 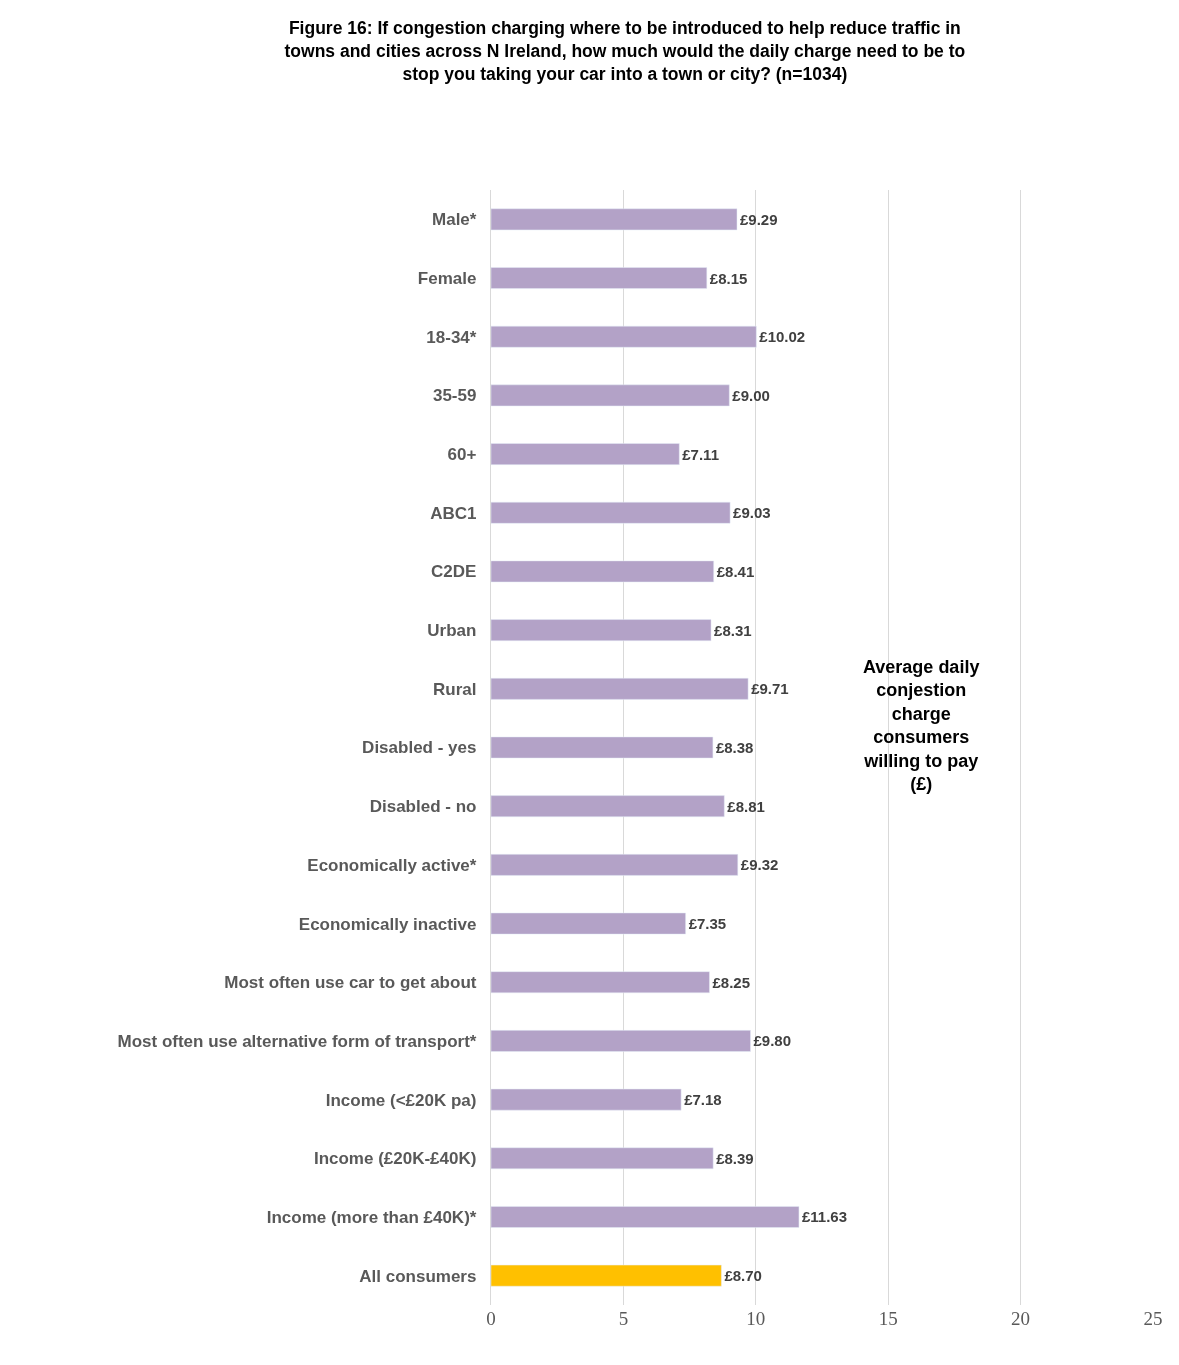 I want to click on data-label: £7.11, so click(x=700, y=454).